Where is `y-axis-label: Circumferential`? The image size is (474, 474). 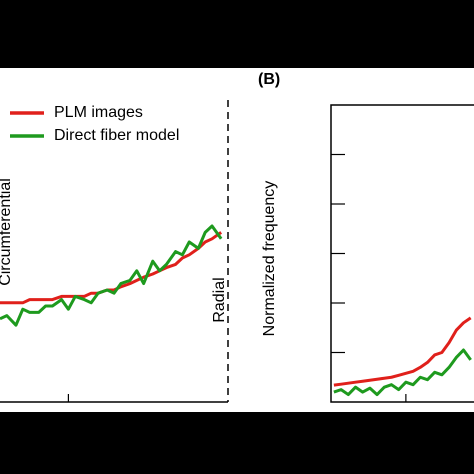
y-axis-label: Circumferential is located at coordinates (7, 232).